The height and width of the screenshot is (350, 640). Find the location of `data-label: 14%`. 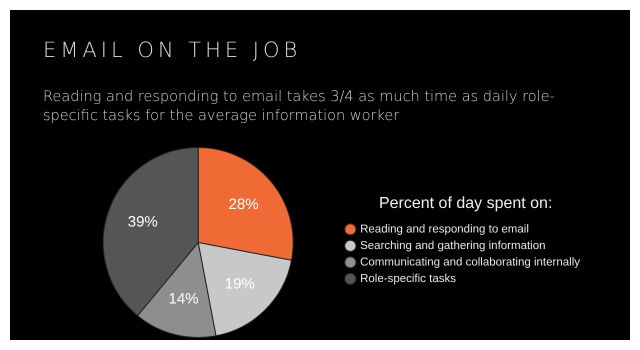

data-label: 14% is located at coordinates (183, 299).